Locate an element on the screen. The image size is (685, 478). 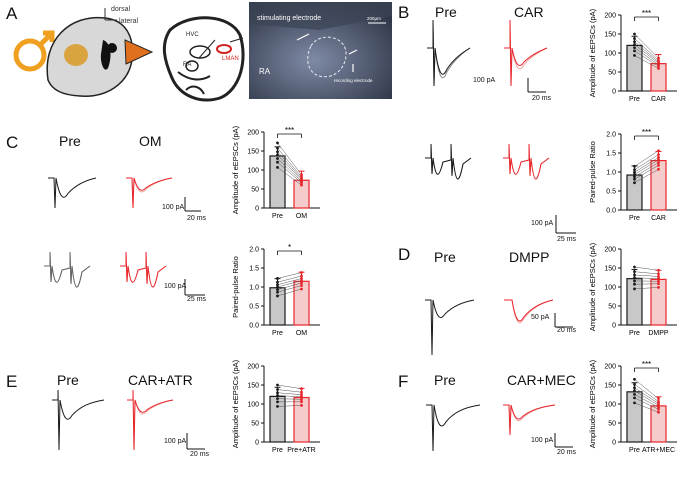
y-tick-label: 1.5 is located at coordinates (254, 269).